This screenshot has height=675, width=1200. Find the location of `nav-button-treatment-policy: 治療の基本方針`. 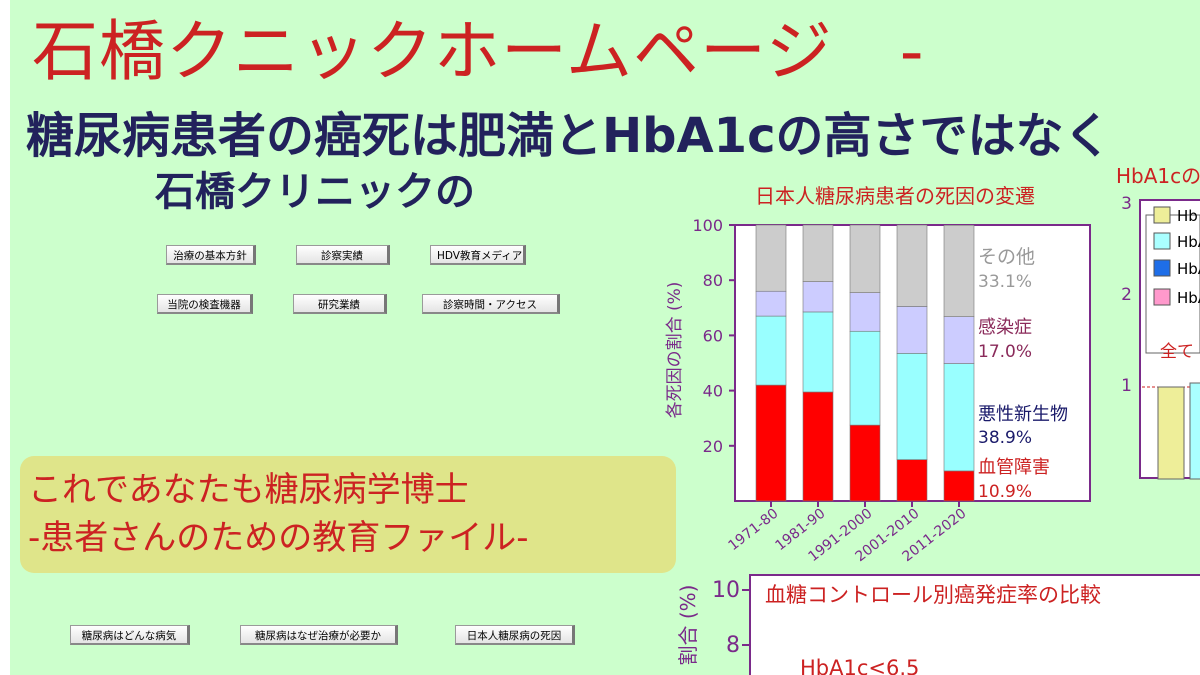

nav-button-treatment-policy: 治療の基本方針 is located at coordinates (211, 255).